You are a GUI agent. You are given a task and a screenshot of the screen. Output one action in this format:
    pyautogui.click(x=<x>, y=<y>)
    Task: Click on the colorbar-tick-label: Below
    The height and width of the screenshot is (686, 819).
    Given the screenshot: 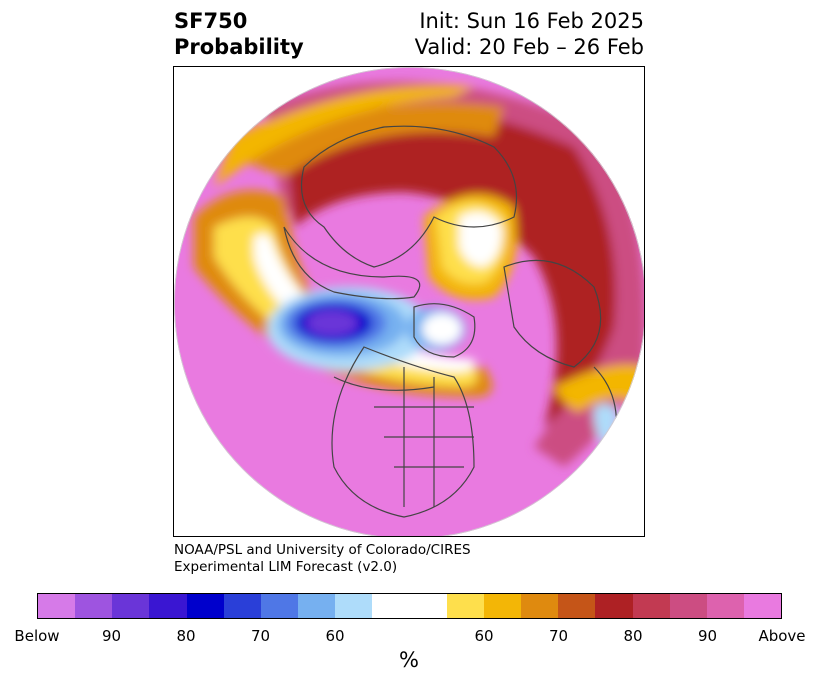 What is the action you would take?
    pyautogui.click(x=37, y=636)
    